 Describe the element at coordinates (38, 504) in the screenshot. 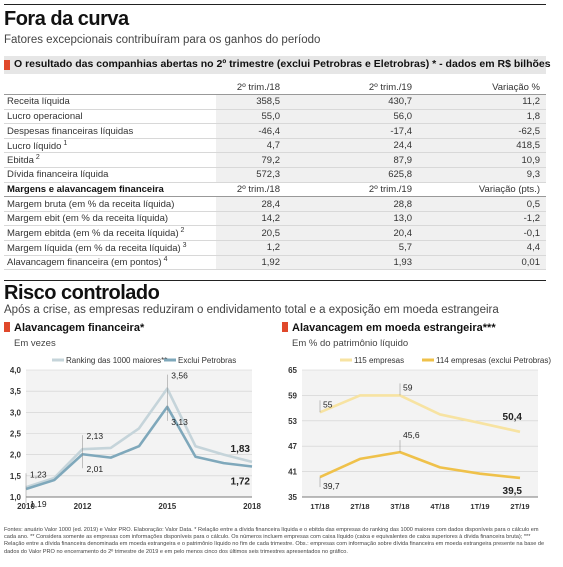

I see `data-label: 1,19` at that location.